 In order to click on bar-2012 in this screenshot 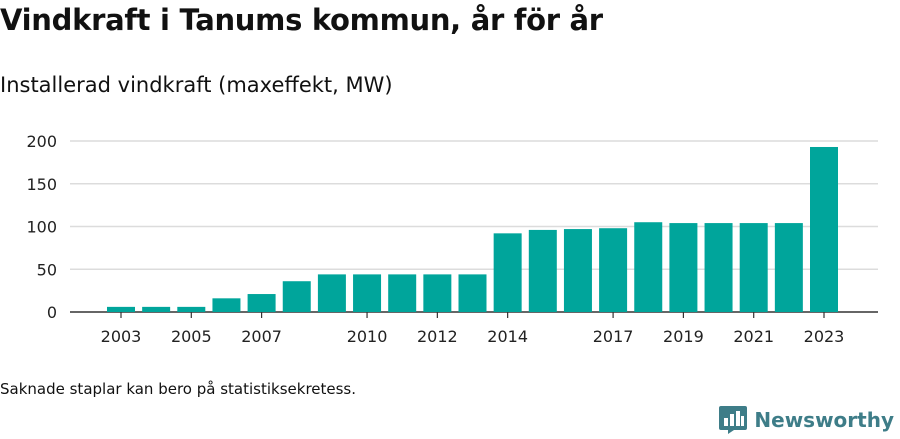, I will do `click(437, 293)`.